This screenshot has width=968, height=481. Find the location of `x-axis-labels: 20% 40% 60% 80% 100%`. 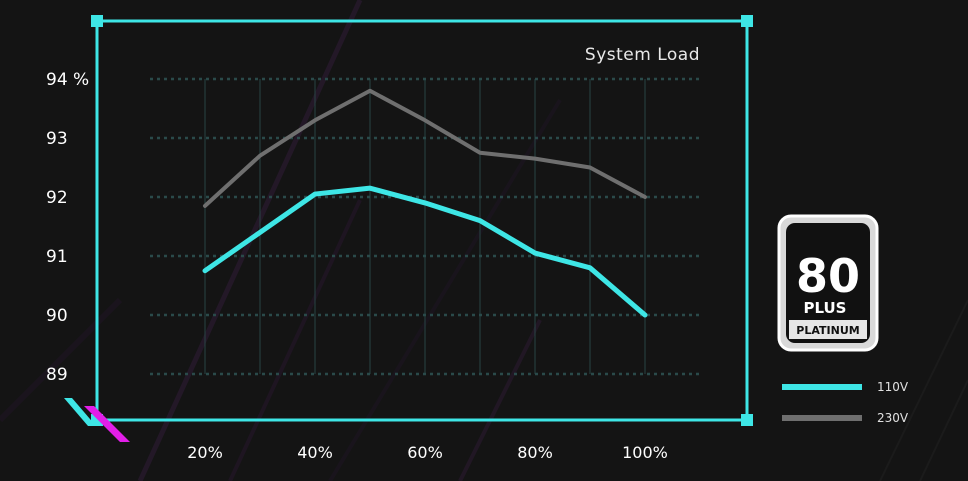

x-axis-labels: 20% 40% 60% 80% 100% is located at coordinates (427, 452).